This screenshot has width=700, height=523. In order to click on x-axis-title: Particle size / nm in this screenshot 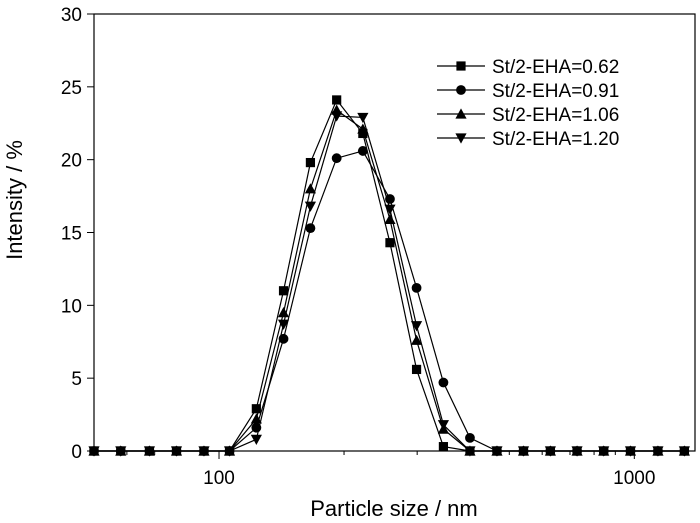, I will do `click(394, 508)`.